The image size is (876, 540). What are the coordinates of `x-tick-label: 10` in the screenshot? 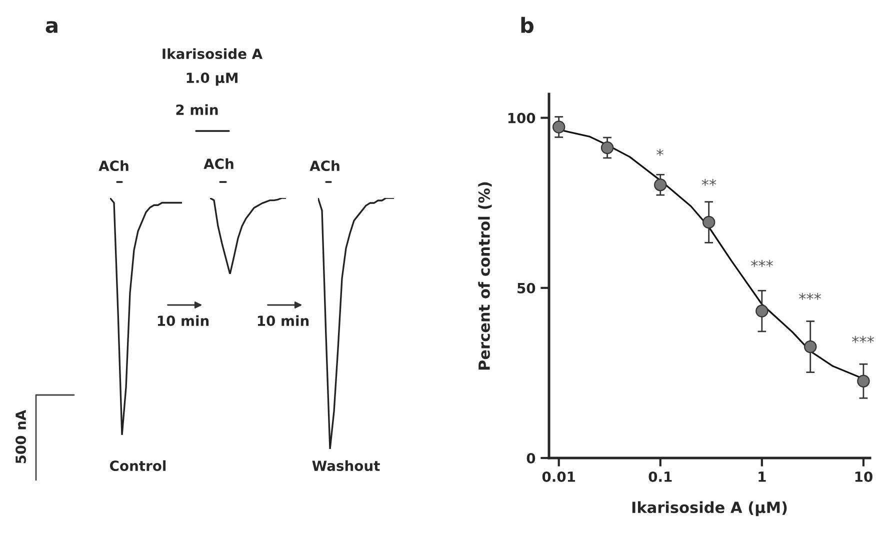 It's located at (863, 476).